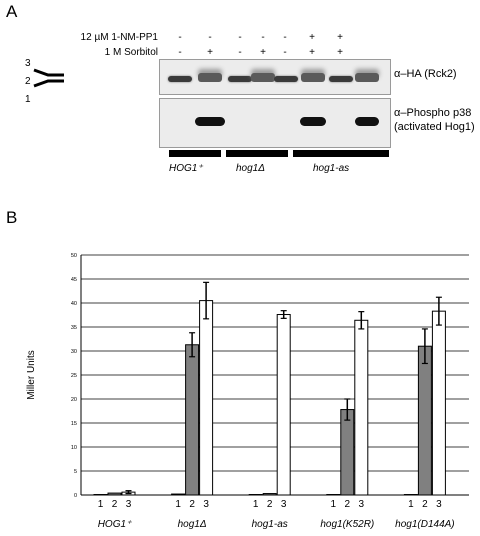  What do you see at coordinates (331, 168) in the screenshot?
I see `genotype-label-hog1as: hog1-as` at bounding box center [331, 168].